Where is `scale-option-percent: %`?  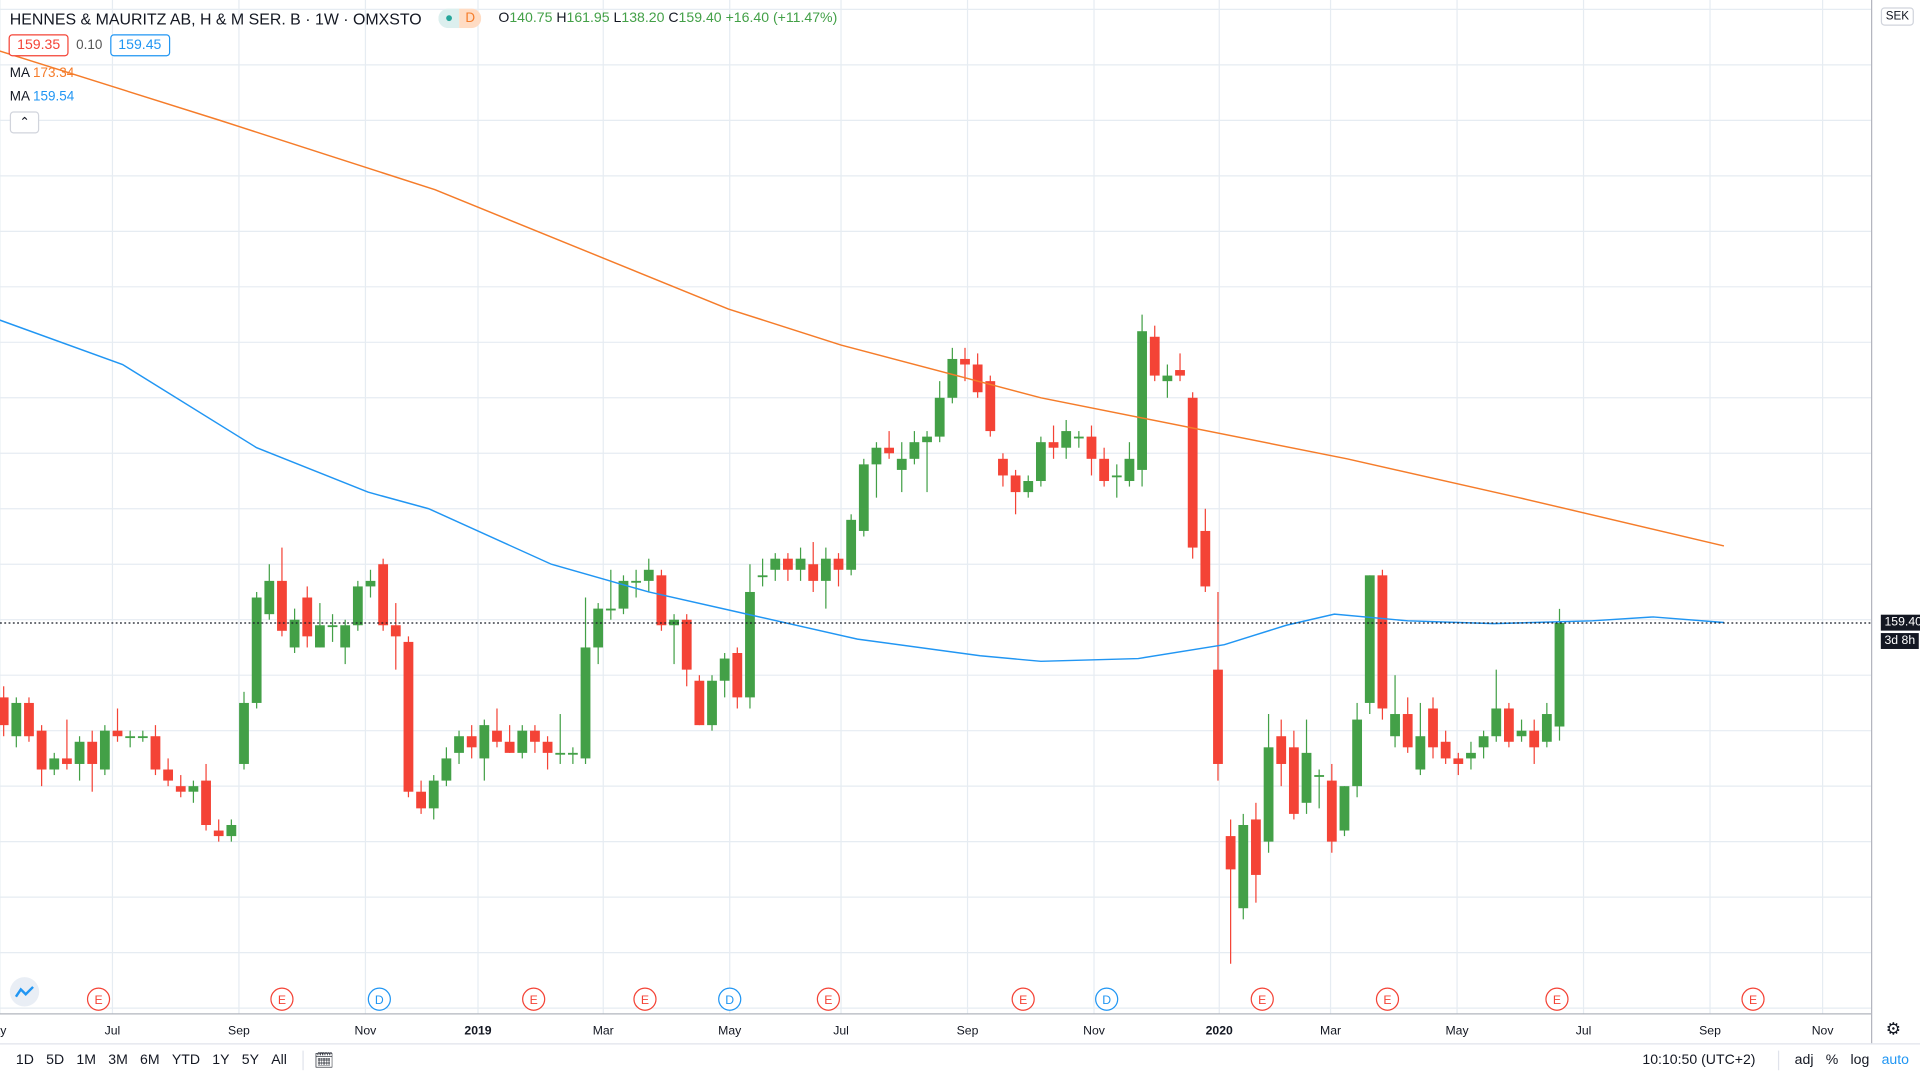 scale-option-percent: % is located at coordinates (1832, 1060).